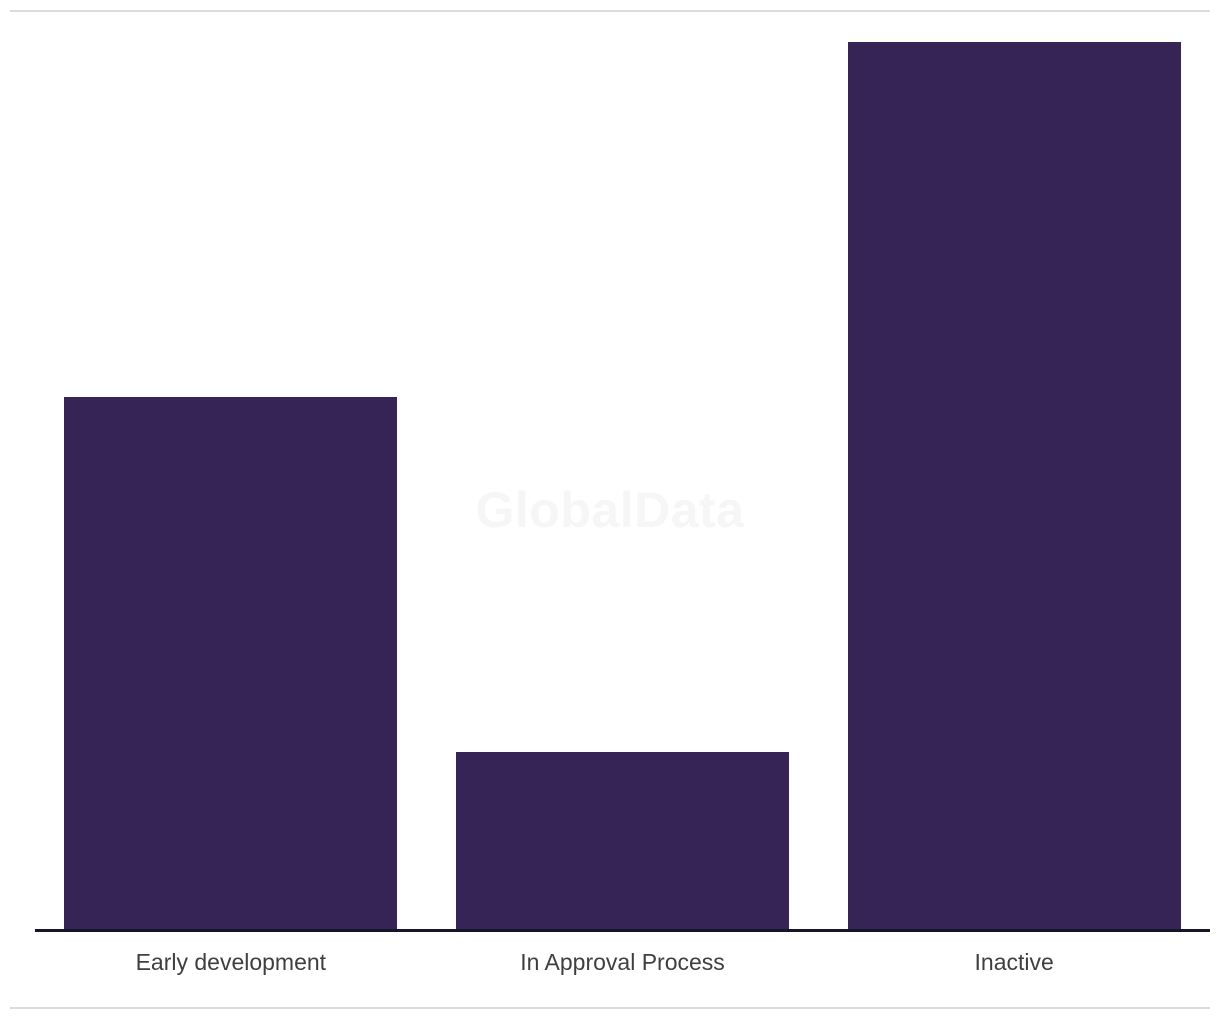 The height and width of the screenshot is (1020, 1220). Describe the element at coordinates (1014, 962) in the screenshot. I see `category-label: Inactive` at that location.